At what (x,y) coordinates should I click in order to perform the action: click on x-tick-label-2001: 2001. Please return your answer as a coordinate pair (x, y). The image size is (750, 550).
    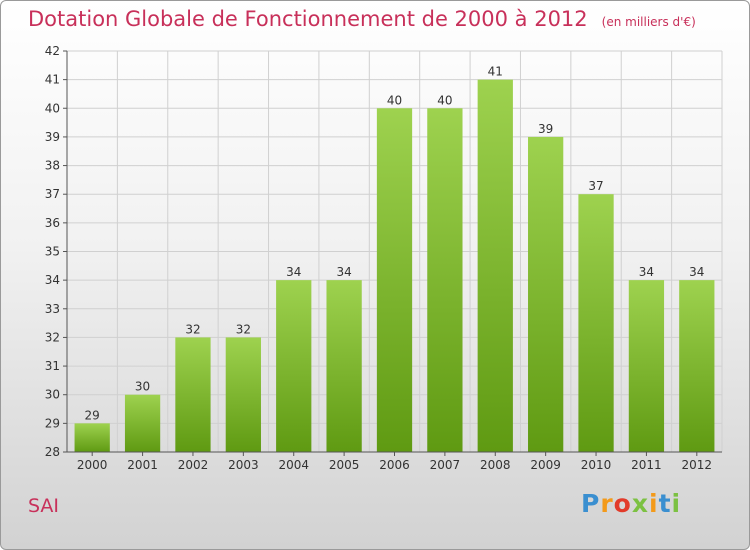
    Looking at the image, I should click on (142, 465).